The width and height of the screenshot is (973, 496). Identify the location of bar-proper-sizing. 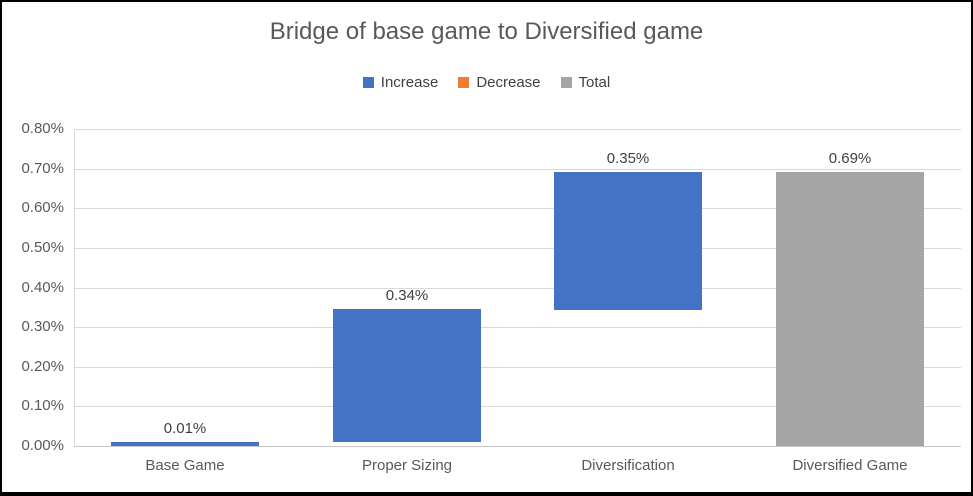
(407, 375).